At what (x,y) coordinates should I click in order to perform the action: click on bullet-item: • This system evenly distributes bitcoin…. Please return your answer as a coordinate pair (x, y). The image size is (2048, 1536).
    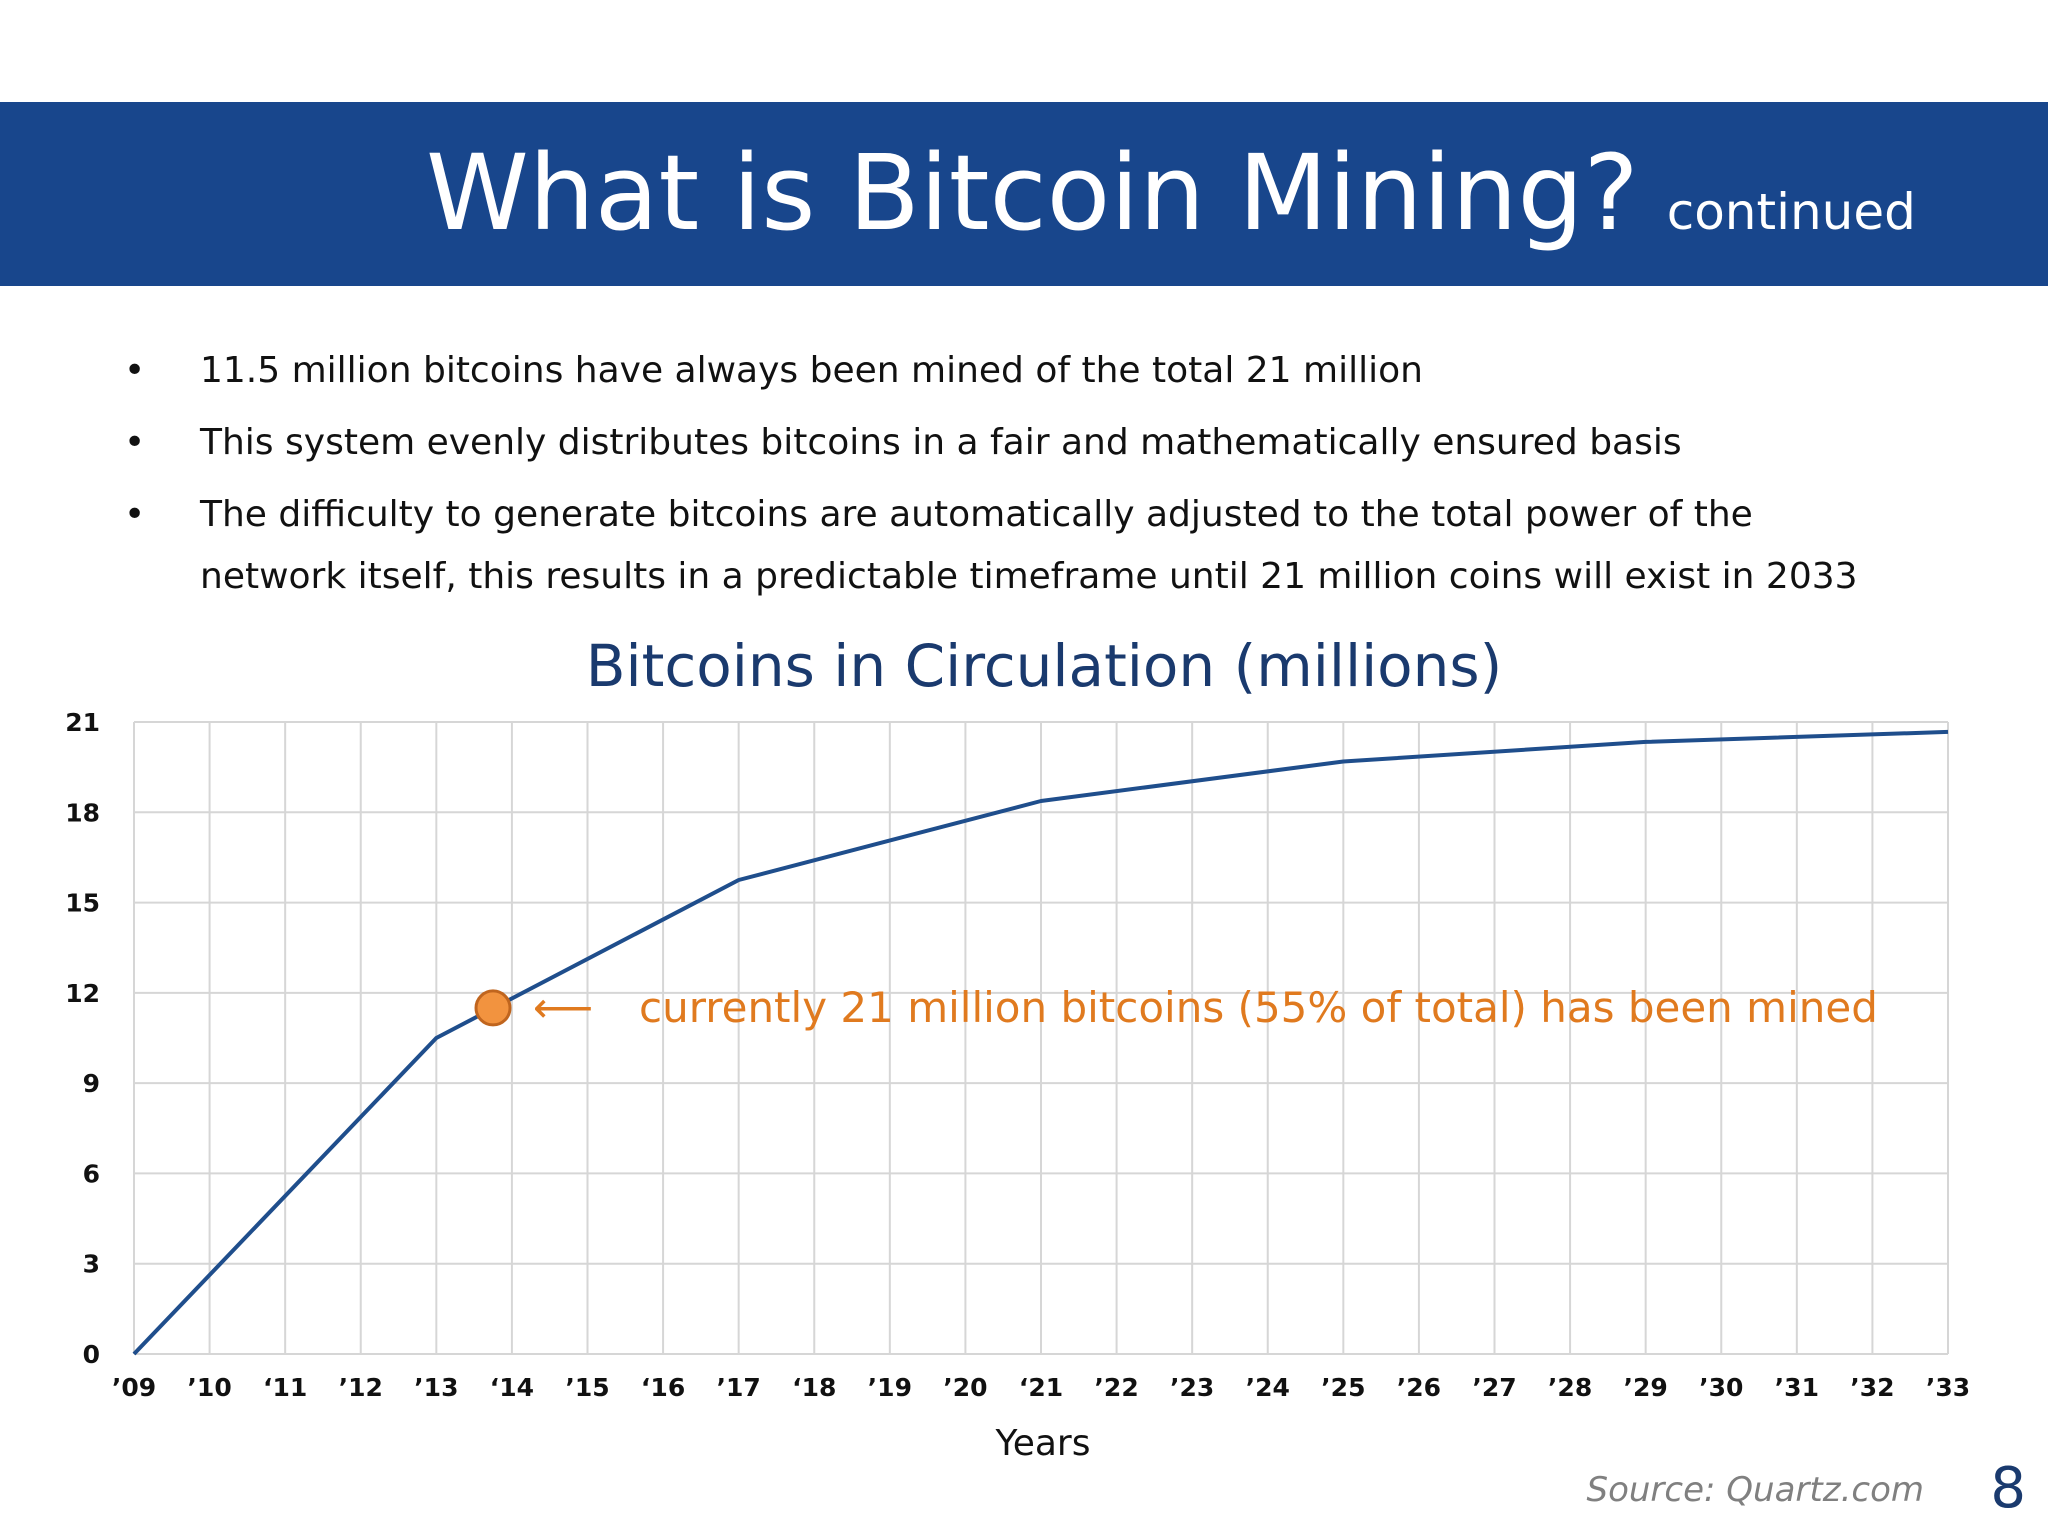
    Looking at the image, I should click on (1002, 443).